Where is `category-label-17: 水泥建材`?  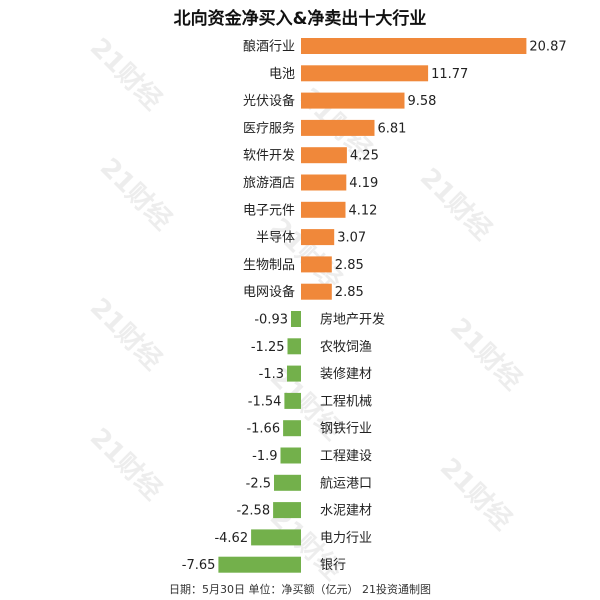 category-label-17: 水泥建材 is located at coordinates (346, 511).